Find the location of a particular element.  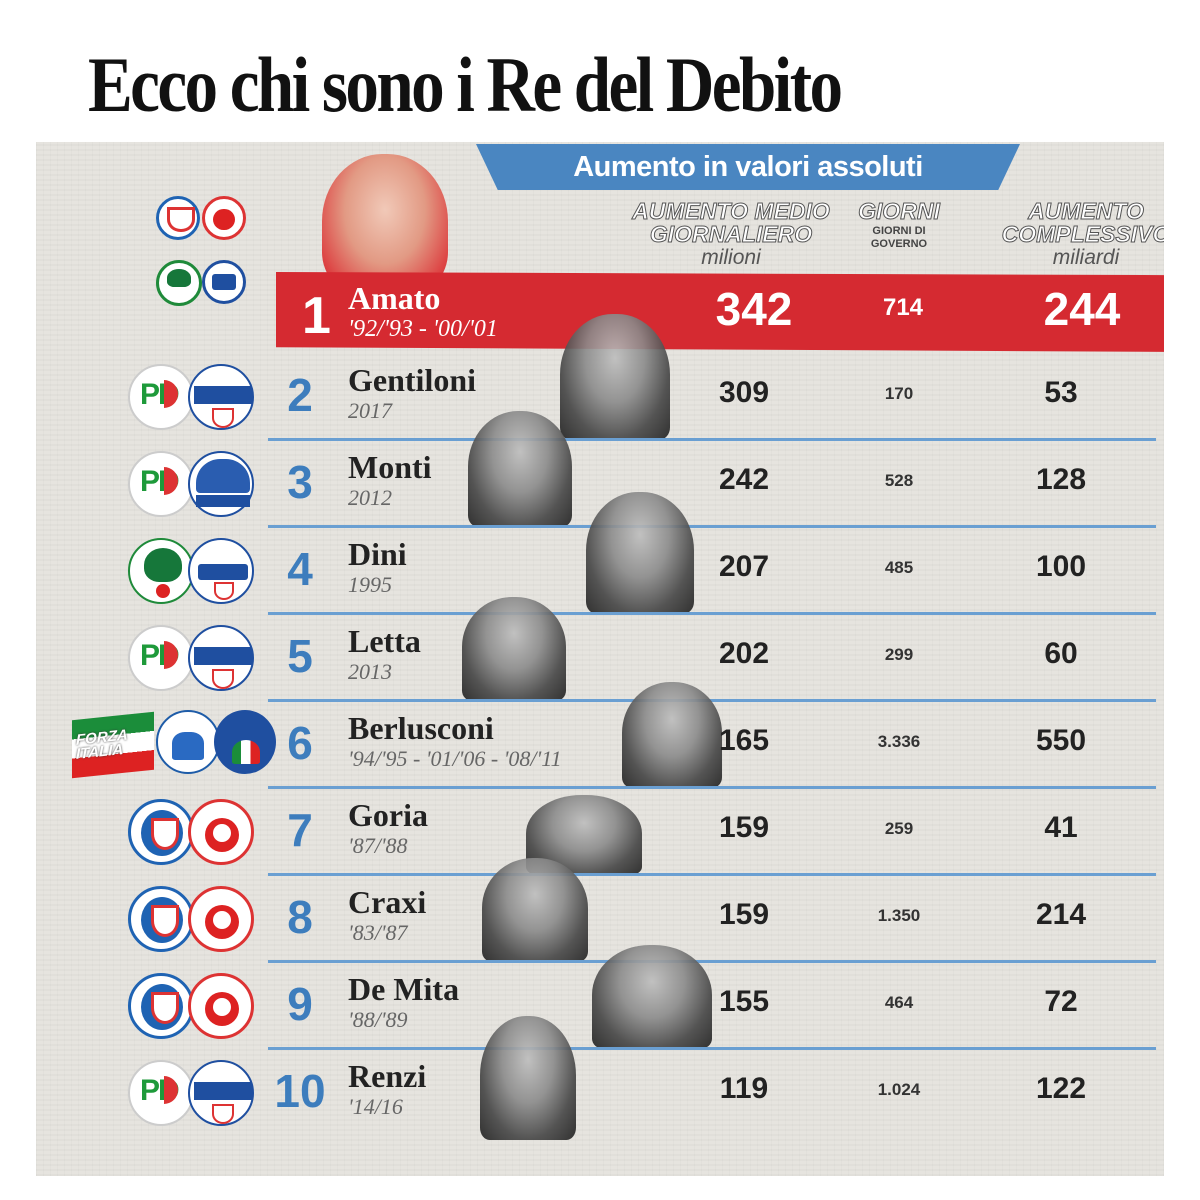

daily-increase: 119 is located at coordinates (744, 1088).